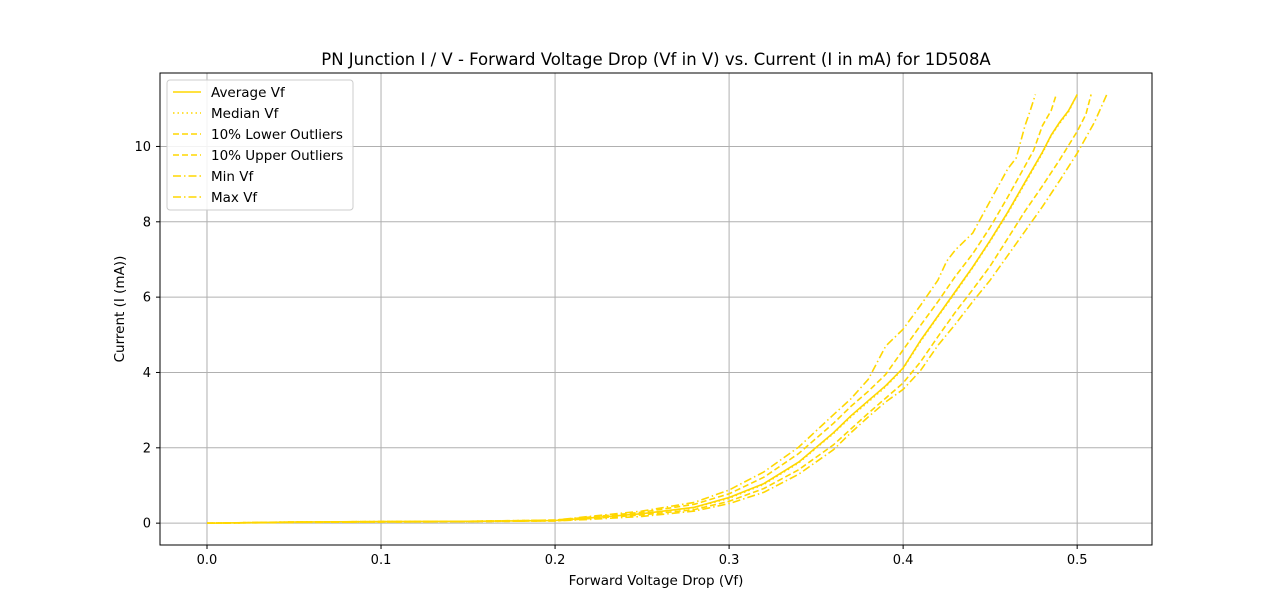 This screenshot has width=1280, height=612. Describe the element at coordinates (147, 298) in the screenshot. I see `y-tick-label: 6` at that location.